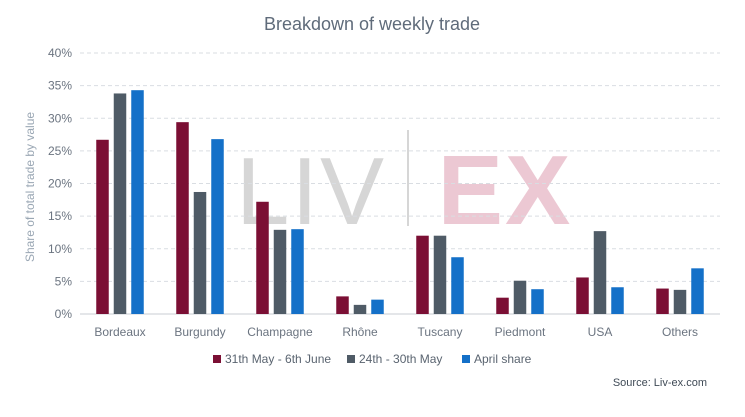 The image size is (745, 417). What do you see at coordinates (440, 332) in the screenshot?
I see `x-tick-label: Tuscany` at bounding box center [440, 332].